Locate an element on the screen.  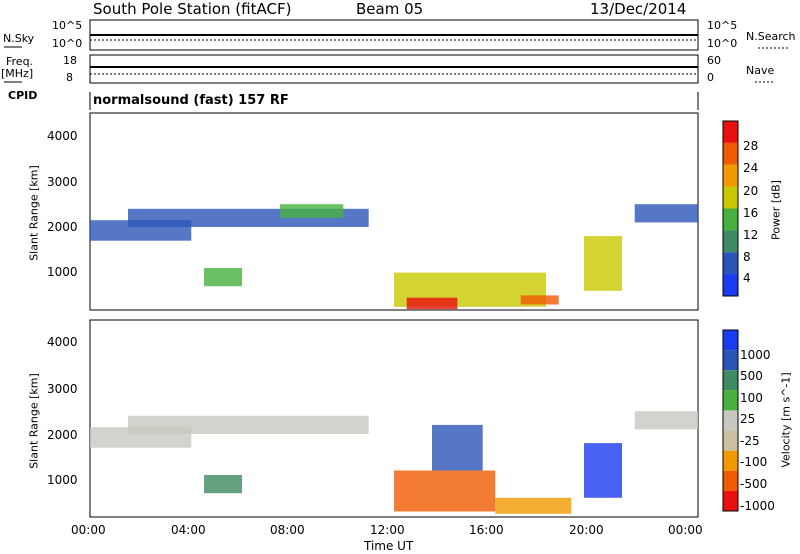
vel-cbar-500: 500 is located at coordinates (751, 376).